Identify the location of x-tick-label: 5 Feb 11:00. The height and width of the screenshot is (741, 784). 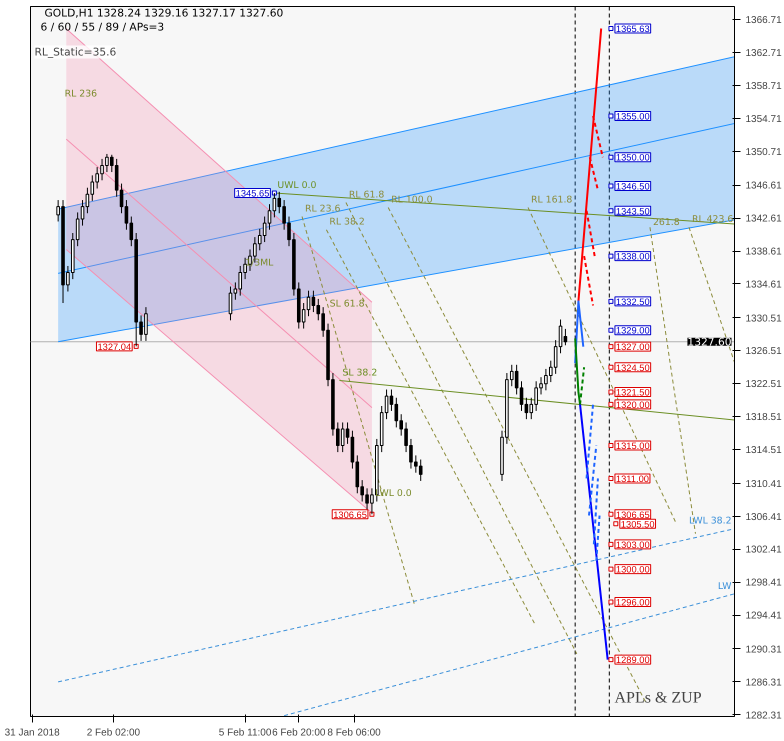
(245, 733).